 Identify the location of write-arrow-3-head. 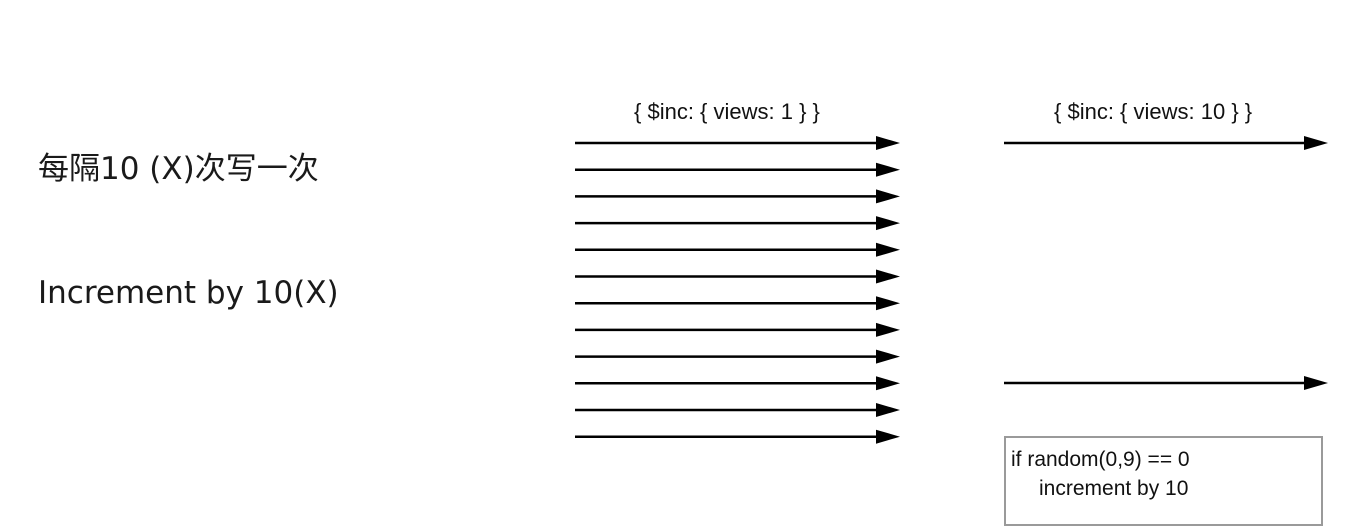
(888, 196).